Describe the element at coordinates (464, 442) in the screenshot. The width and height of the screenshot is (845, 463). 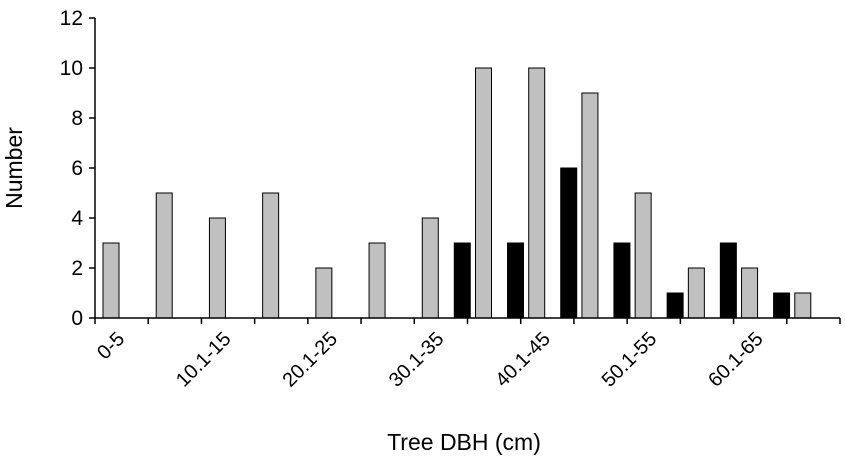
I see `x-axis-title: Tree DBH (cm)` at that location.